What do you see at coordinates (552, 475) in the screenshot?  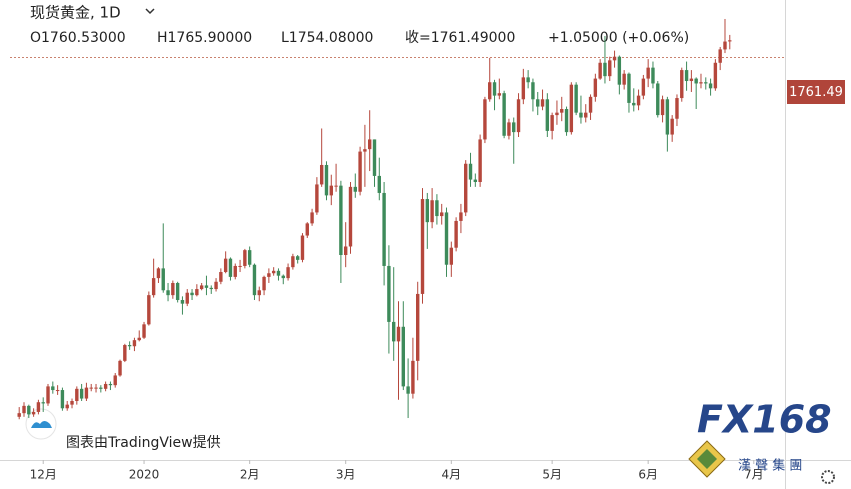 I see `x-tick-label: 5月` at bounding box center [552, 475].